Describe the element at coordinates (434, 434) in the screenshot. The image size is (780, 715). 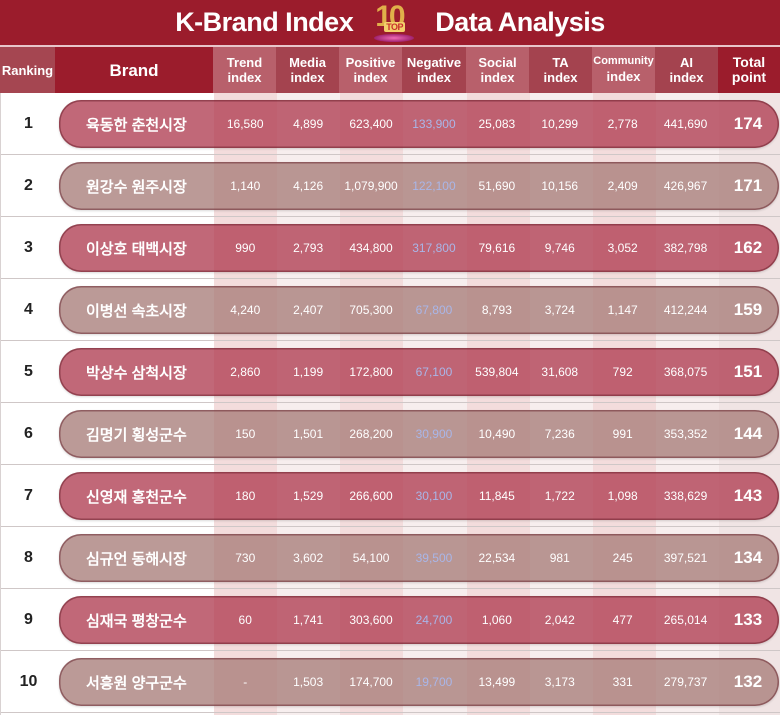
I see `negative-index: 30,900` at that location.